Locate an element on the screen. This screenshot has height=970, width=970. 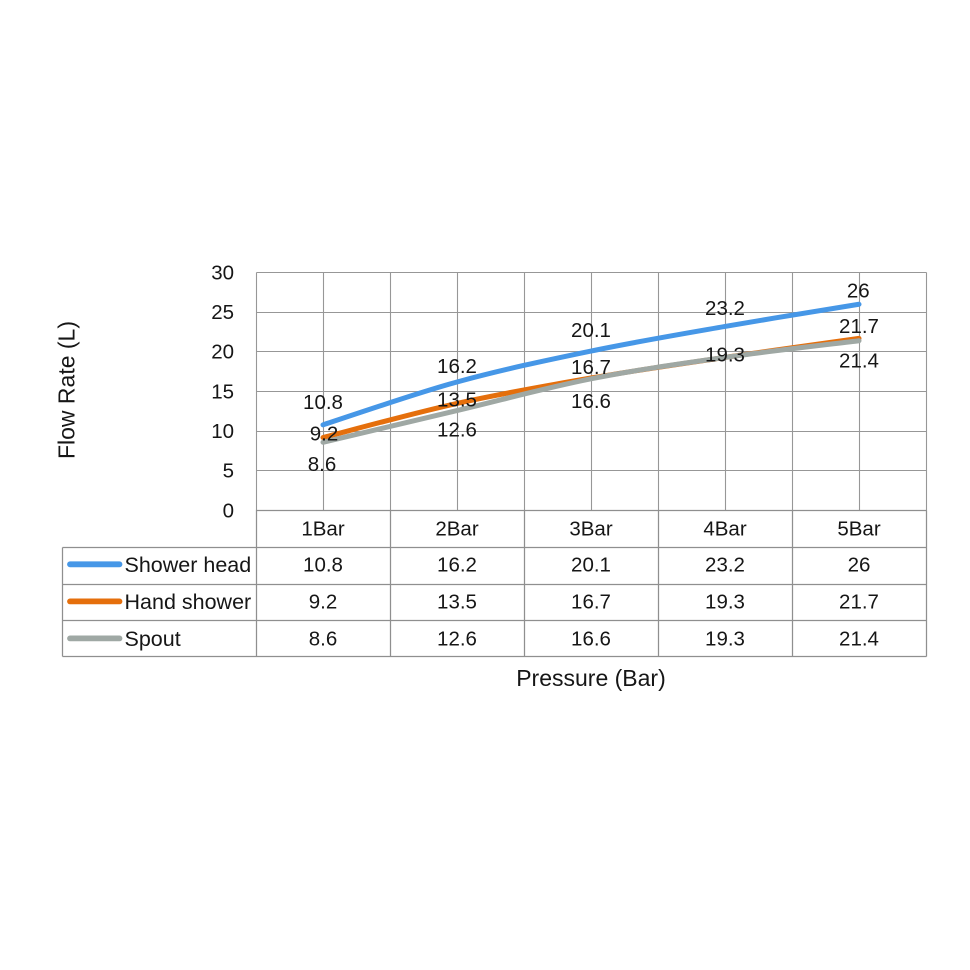
svg-text: 0 is located at coordinates (228, 510).